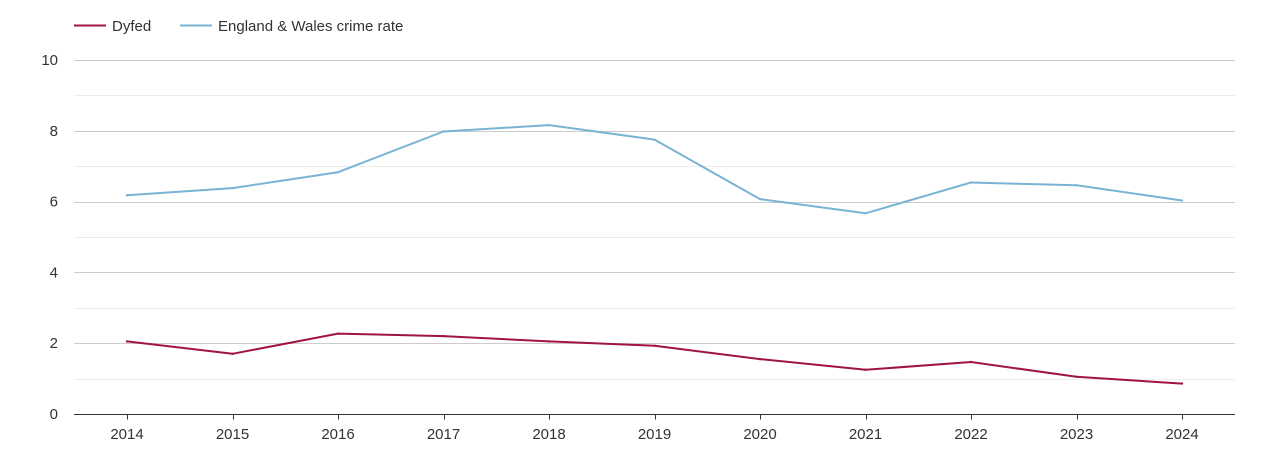 The image size is (1270, 450). Describe the element at coordinates (654, 434) in the screenshot. I see `x-tick-label: 2019` at that location.